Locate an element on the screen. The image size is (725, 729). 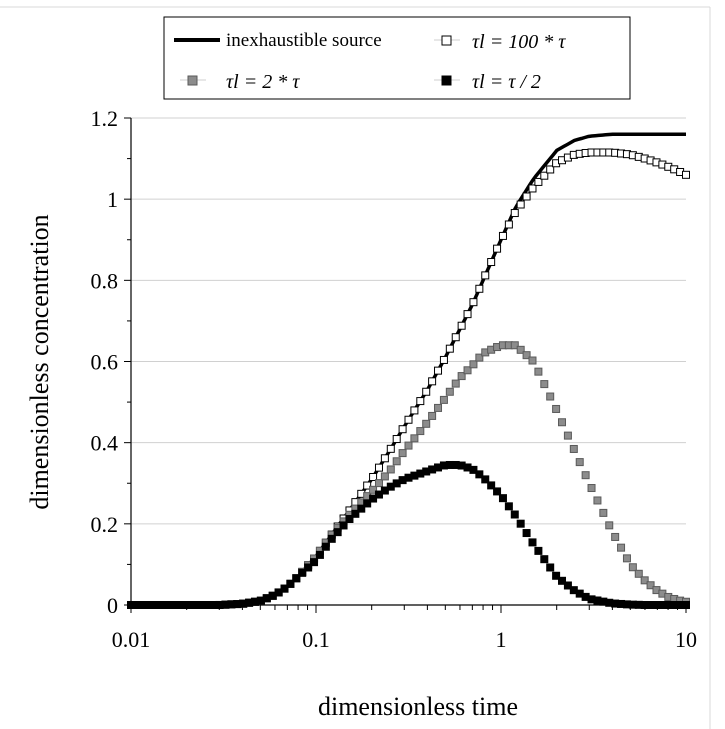
y-tick-label: 0 is located at coordinates (112, 605).